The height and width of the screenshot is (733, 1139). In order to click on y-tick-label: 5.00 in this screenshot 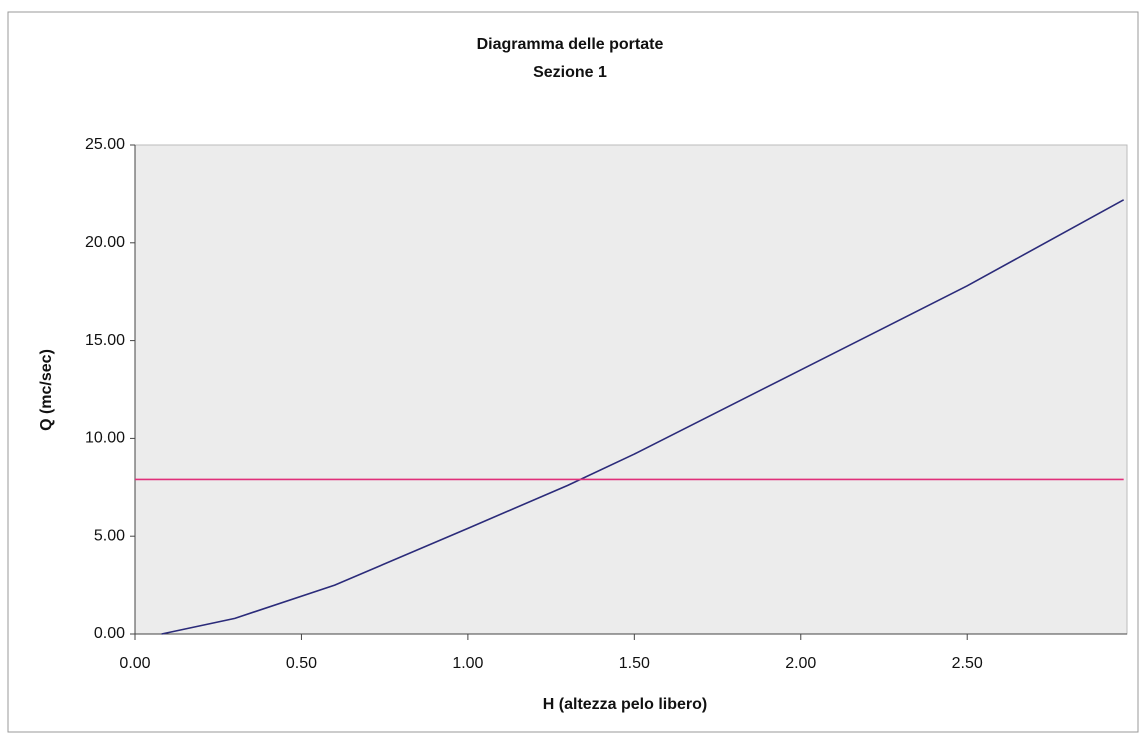, I will do `click(109, 535)`.